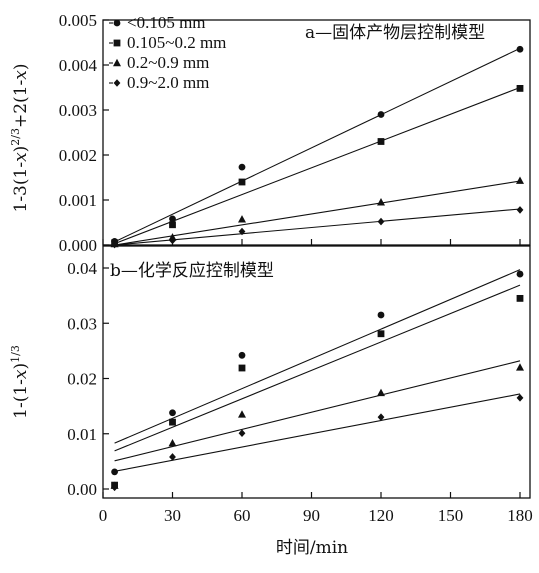 This screenshot has height=573, width=539. I want to click on legend-label: 0.105~0.2 mm, so click(176, 42).